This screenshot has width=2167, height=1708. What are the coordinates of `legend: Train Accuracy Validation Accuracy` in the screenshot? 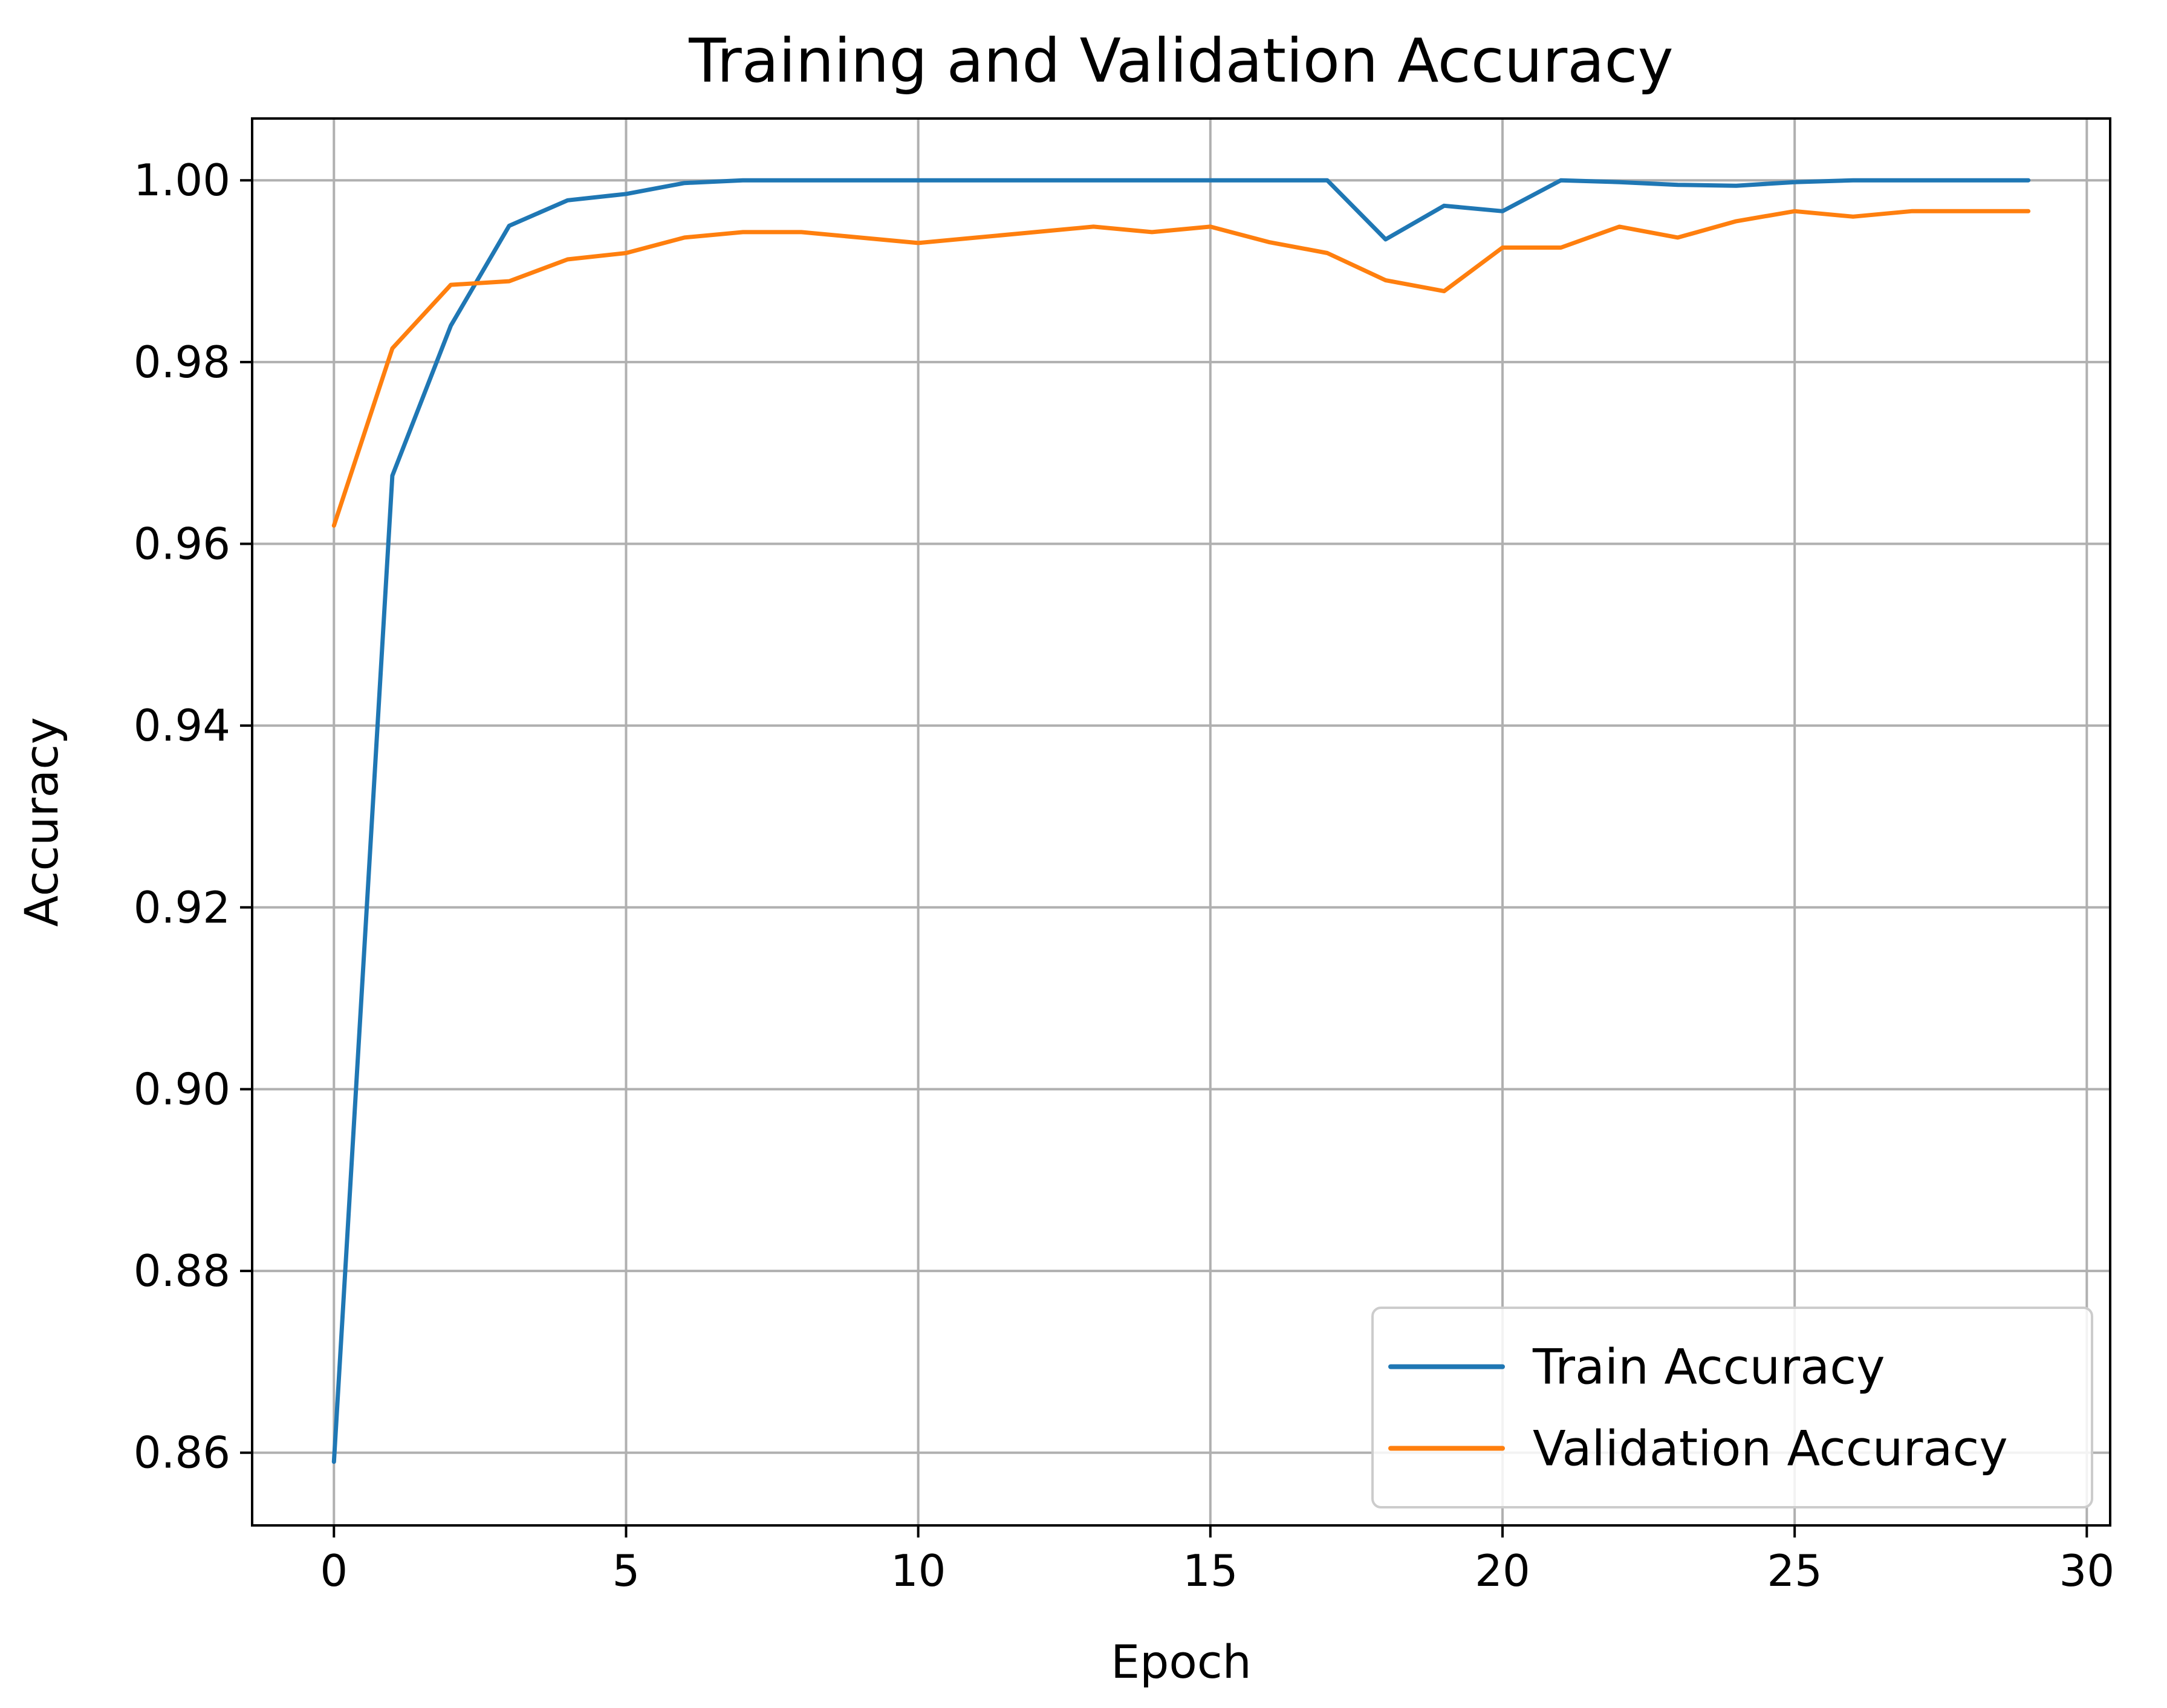 It's located at (1732, 1407).